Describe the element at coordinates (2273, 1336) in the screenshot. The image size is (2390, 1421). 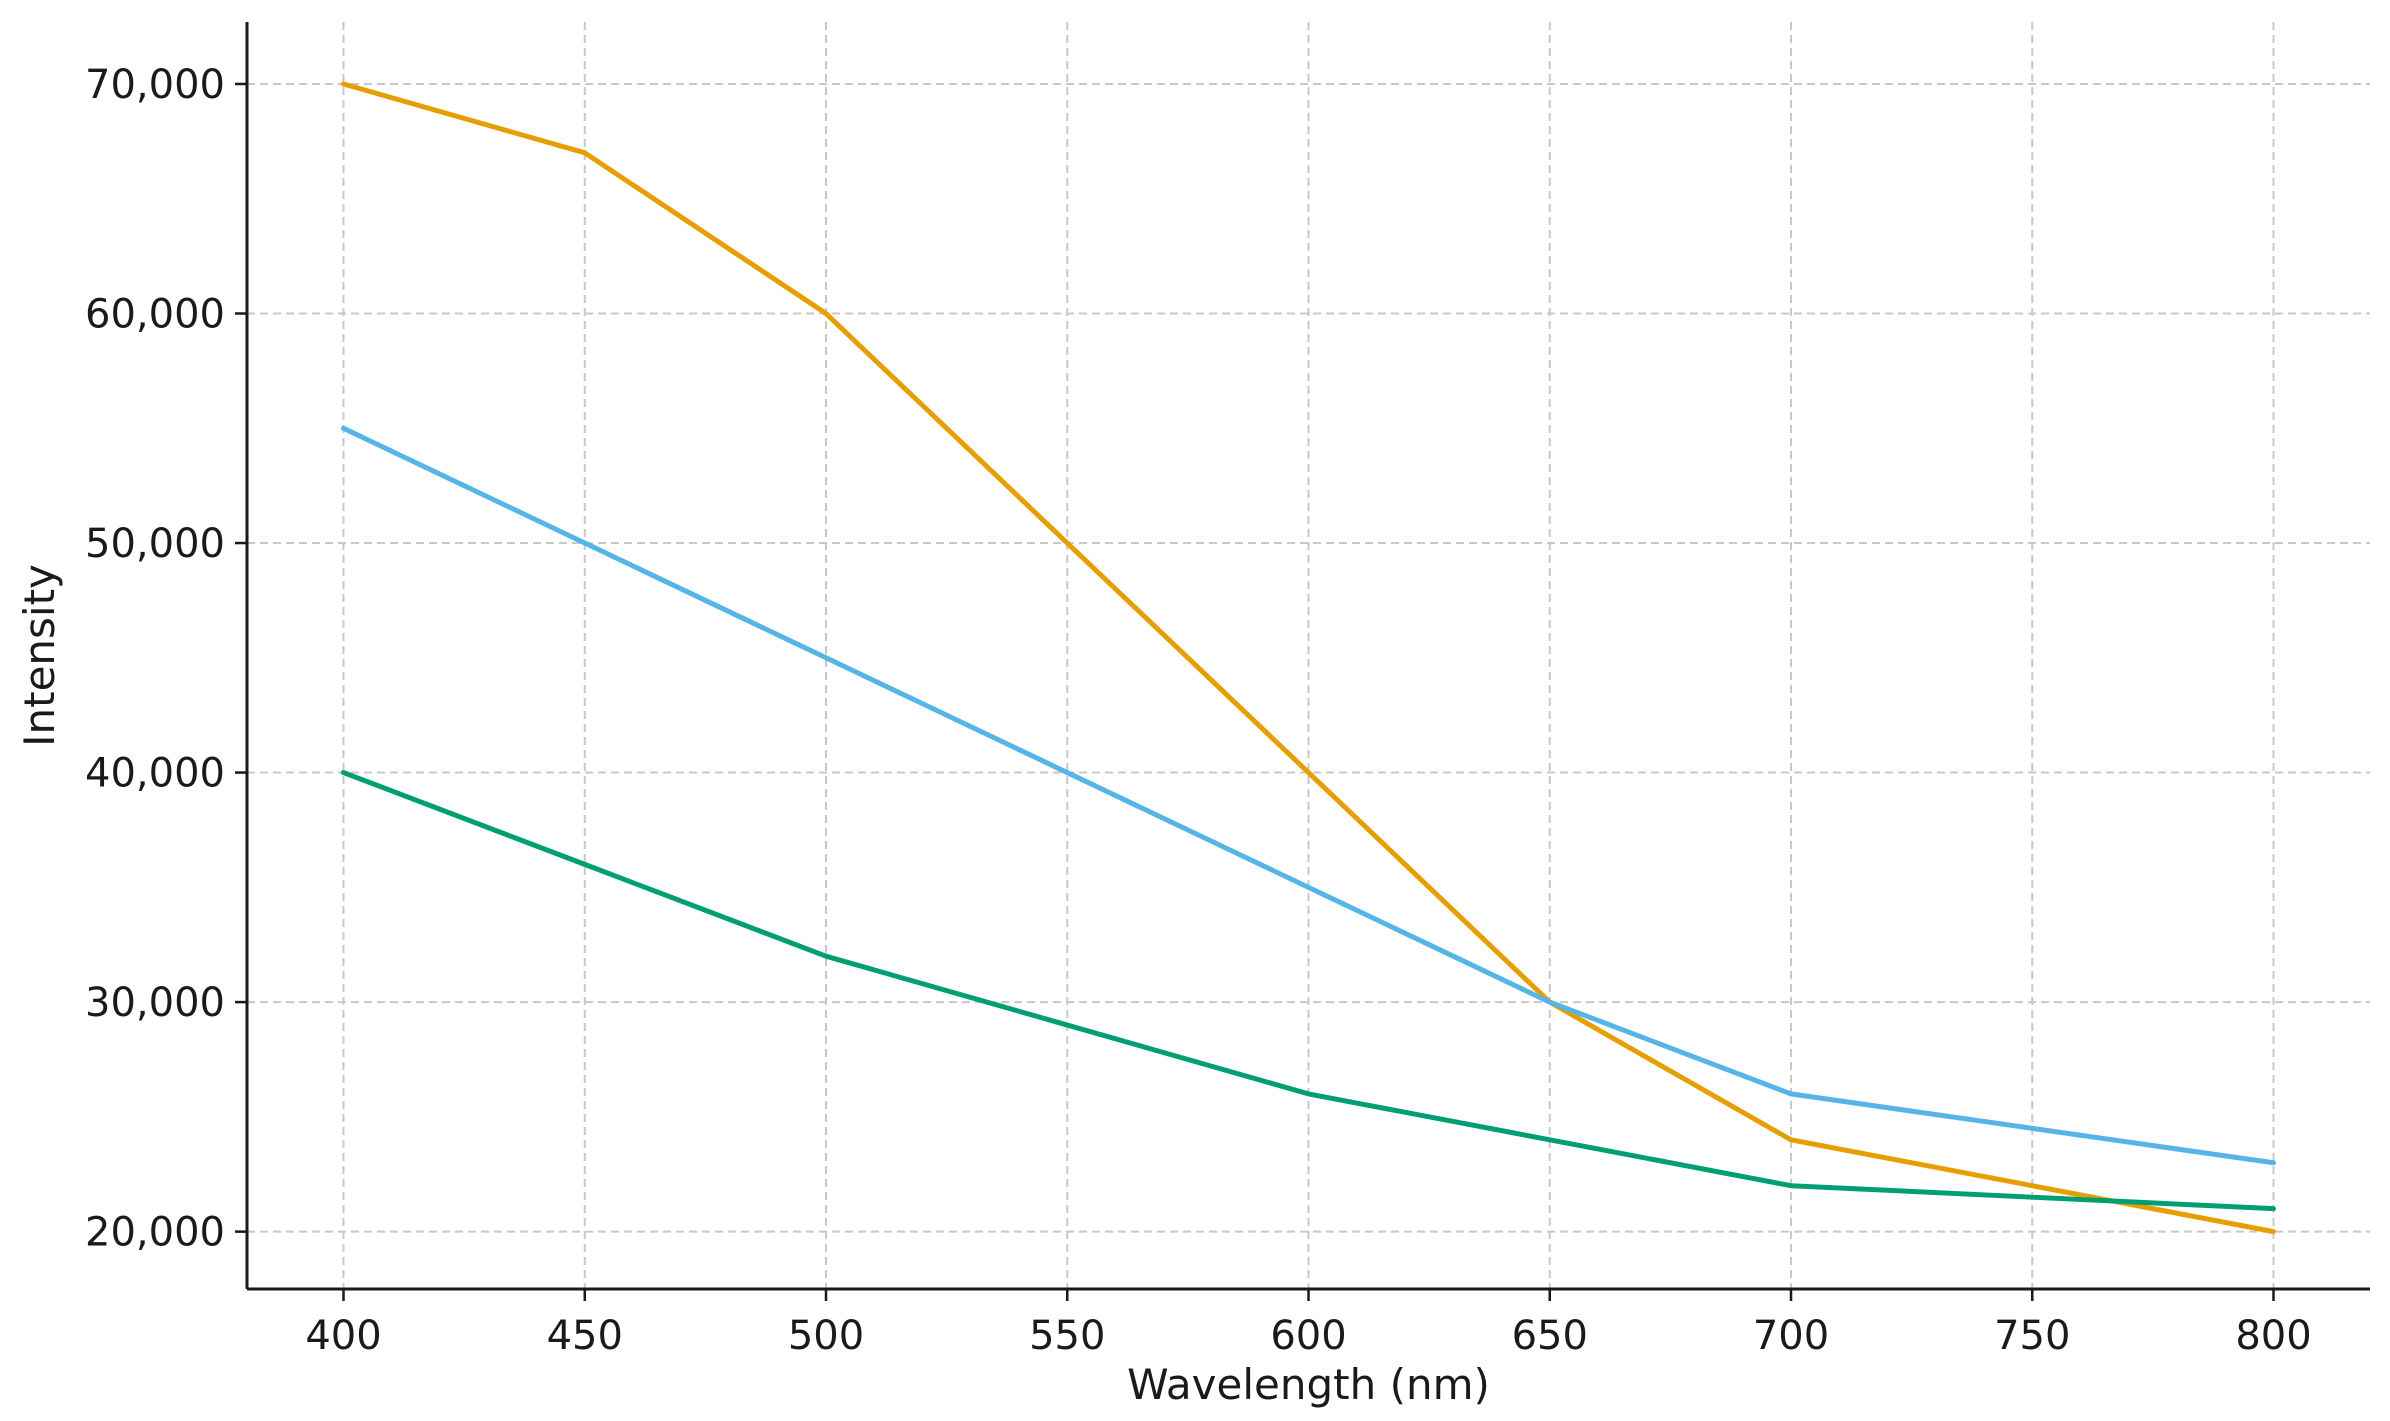
I see `x-tick-label: 800` at that location.